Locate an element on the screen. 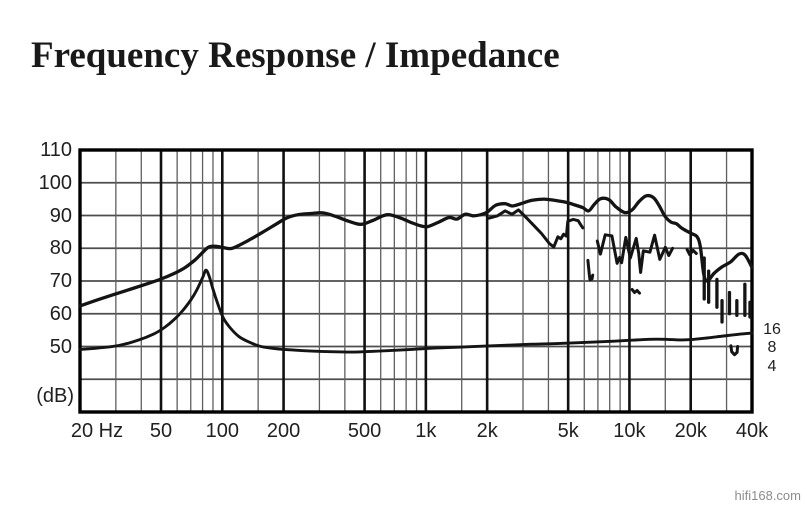 The height and width of the screenshot is (511, 807). x-tick-label-2k: 2k is located at coordinates (487, 431).